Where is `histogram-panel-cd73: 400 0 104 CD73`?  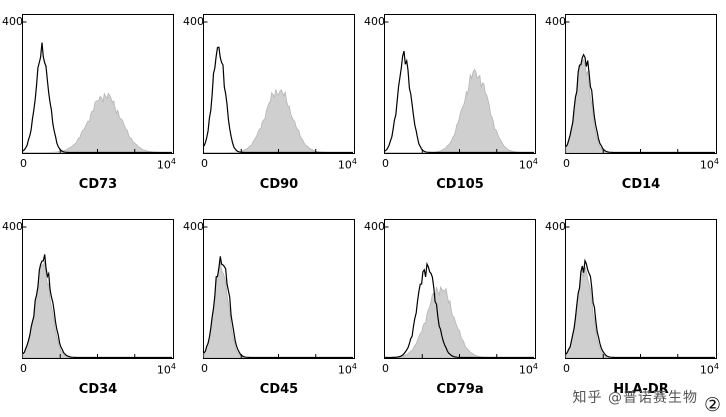 histogram-panel-cd73: 400 0 104 CD73 is located at coordinates (90, 102).